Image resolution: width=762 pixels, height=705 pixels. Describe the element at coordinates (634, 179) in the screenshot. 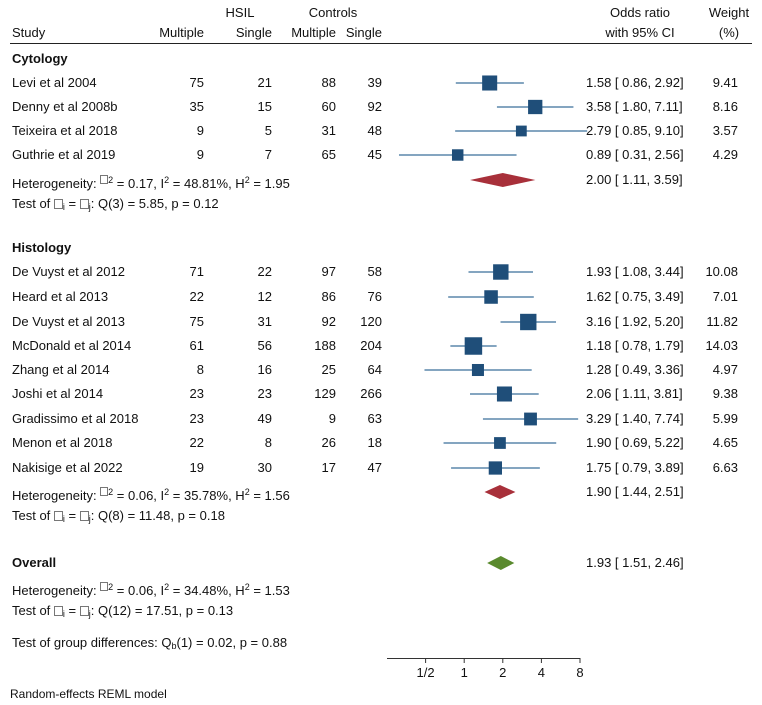

I see `subgroup-ci: 2.00 [ 1.11, 3.59]` at that location.